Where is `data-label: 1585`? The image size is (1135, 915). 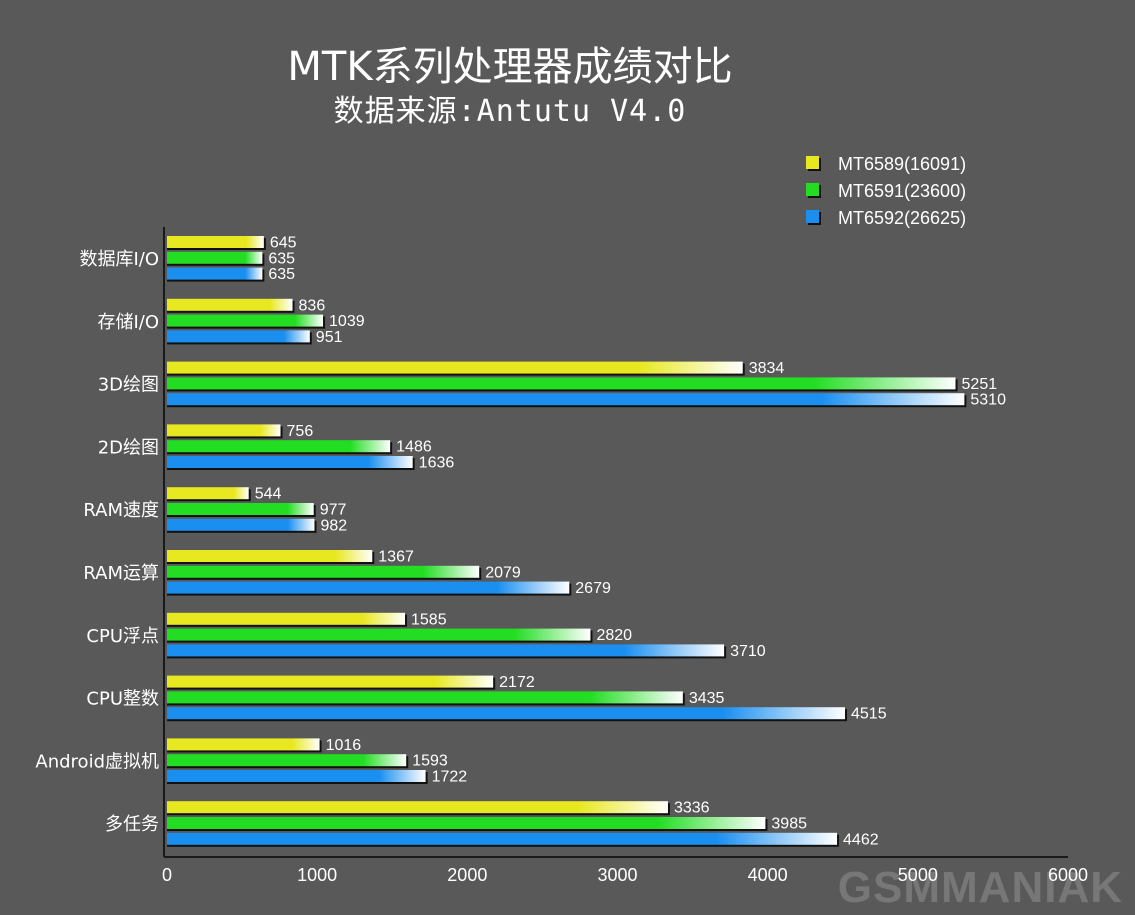
data-label: 1585 is located at coordinates (429, 619).